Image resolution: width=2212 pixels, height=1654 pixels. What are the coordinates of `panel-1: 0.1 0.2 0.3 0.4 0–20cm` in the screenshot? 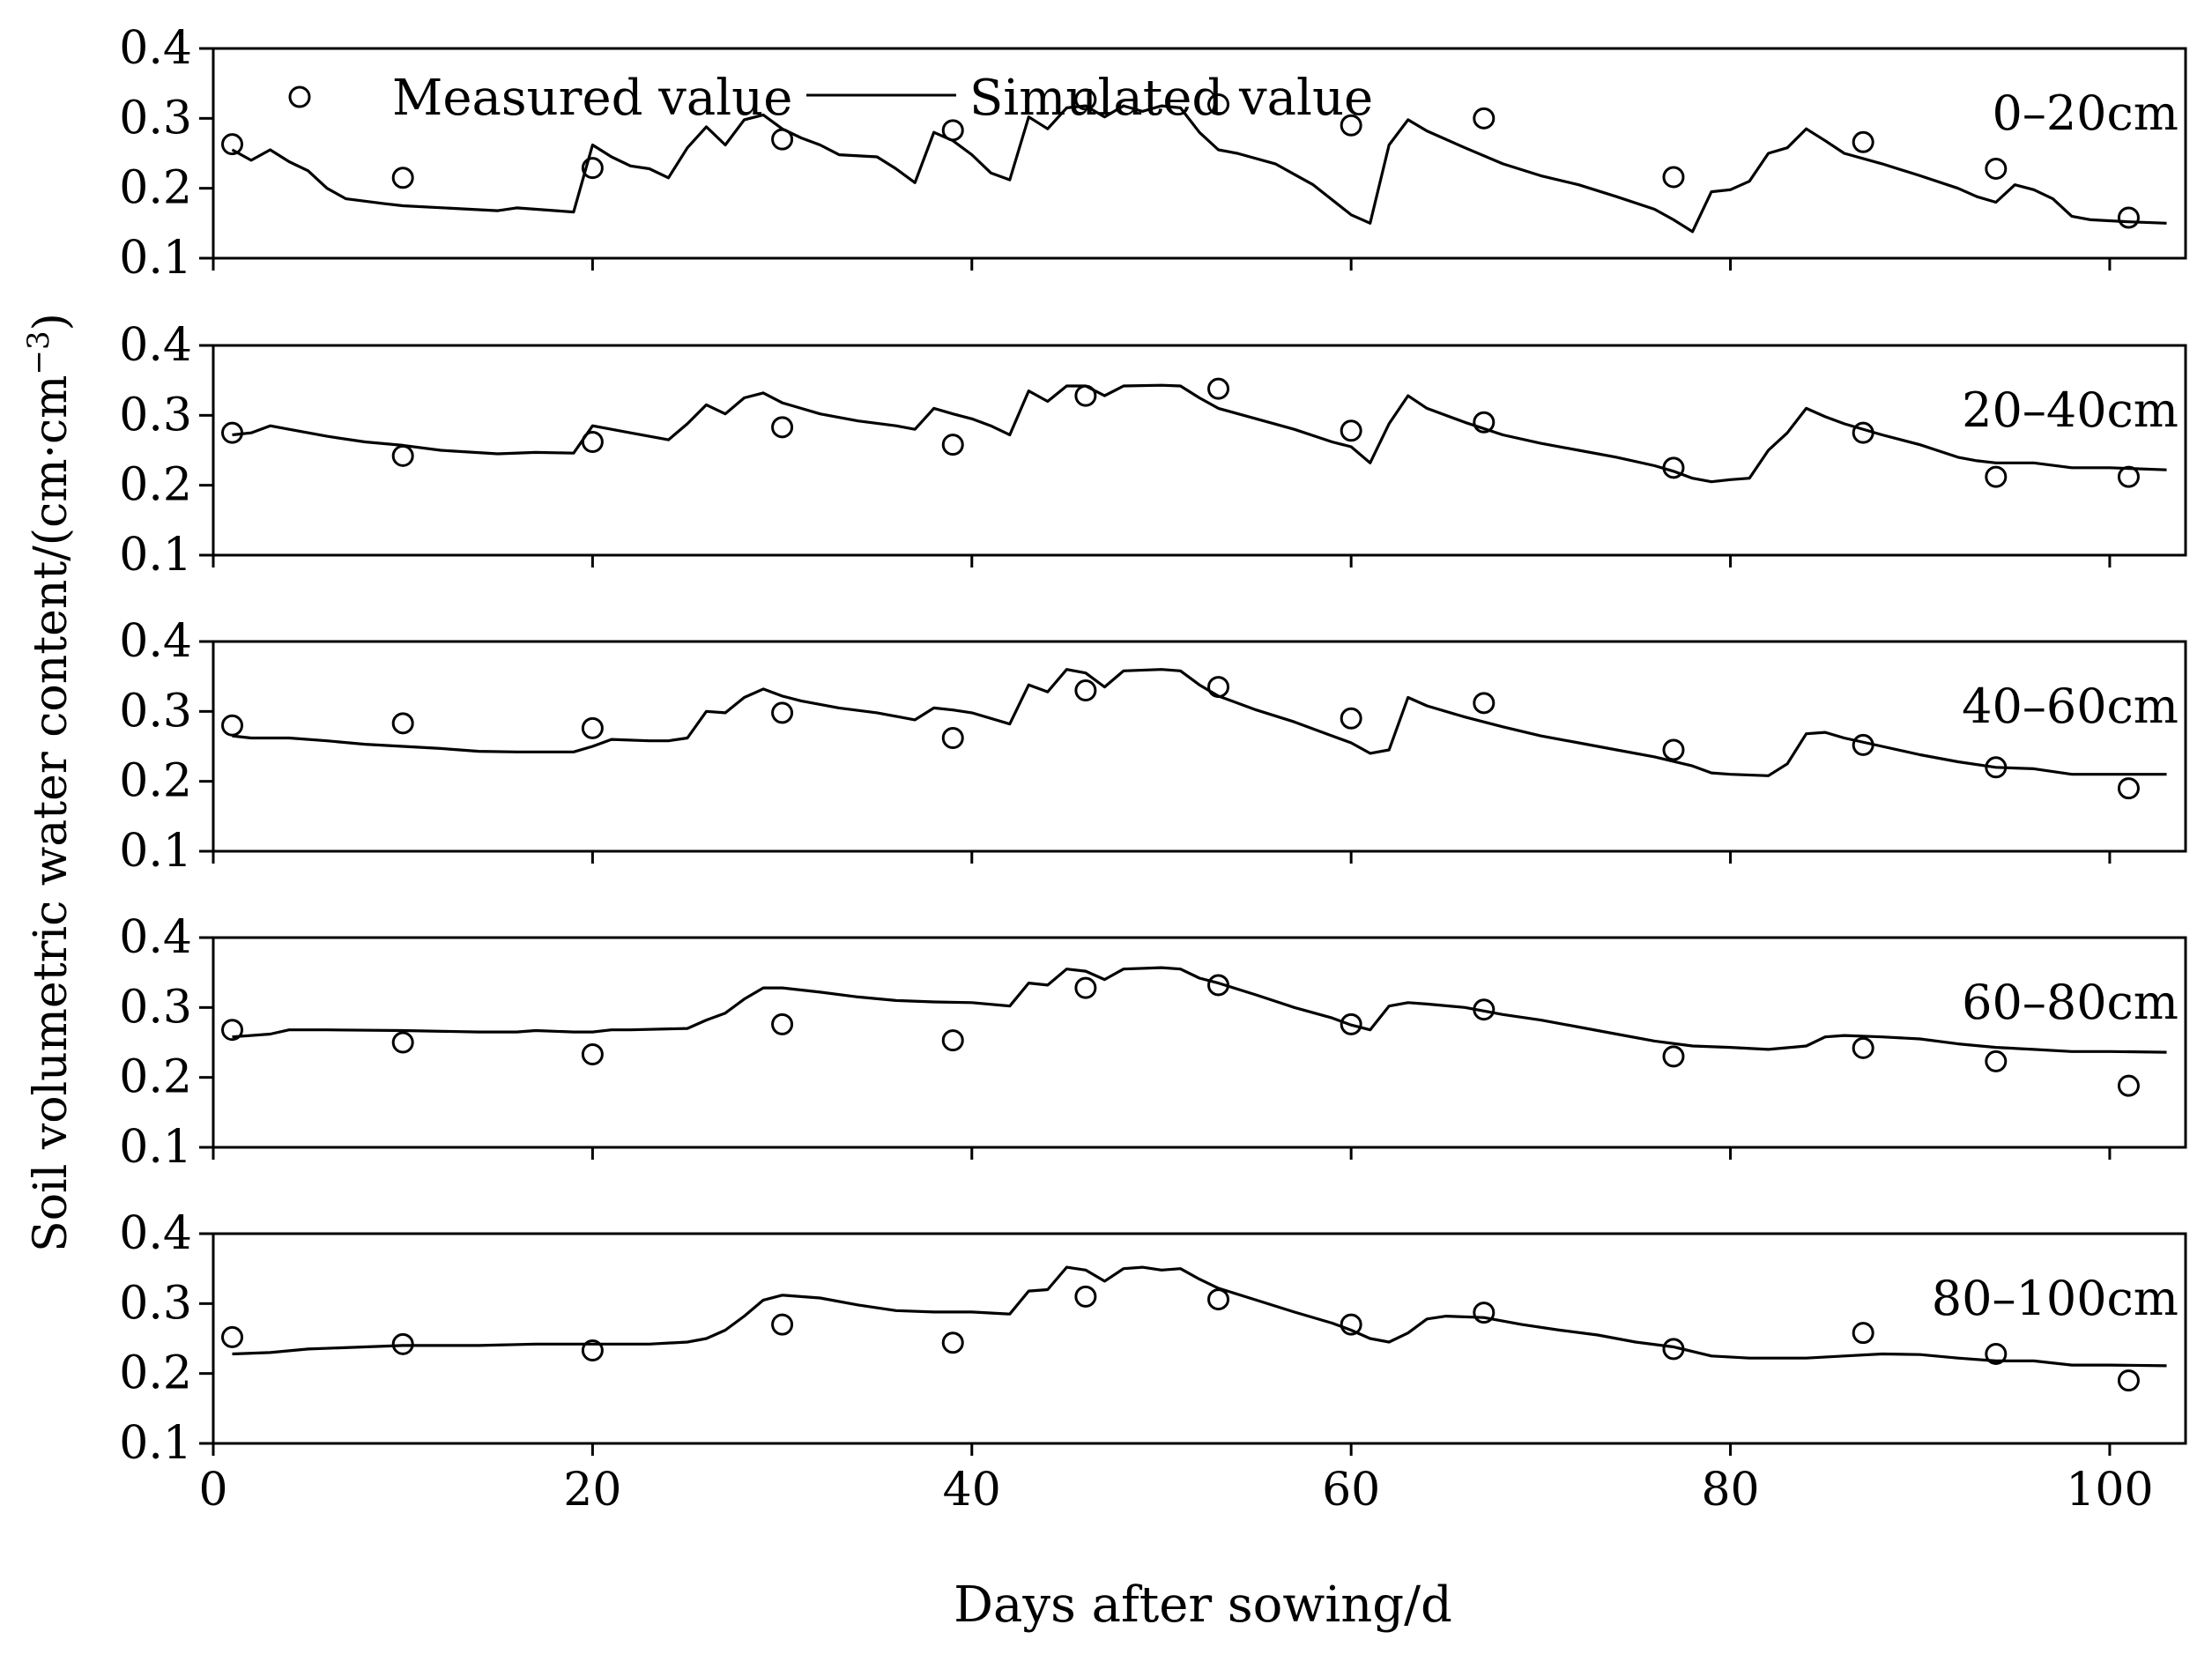 It's located at (1153, 153).